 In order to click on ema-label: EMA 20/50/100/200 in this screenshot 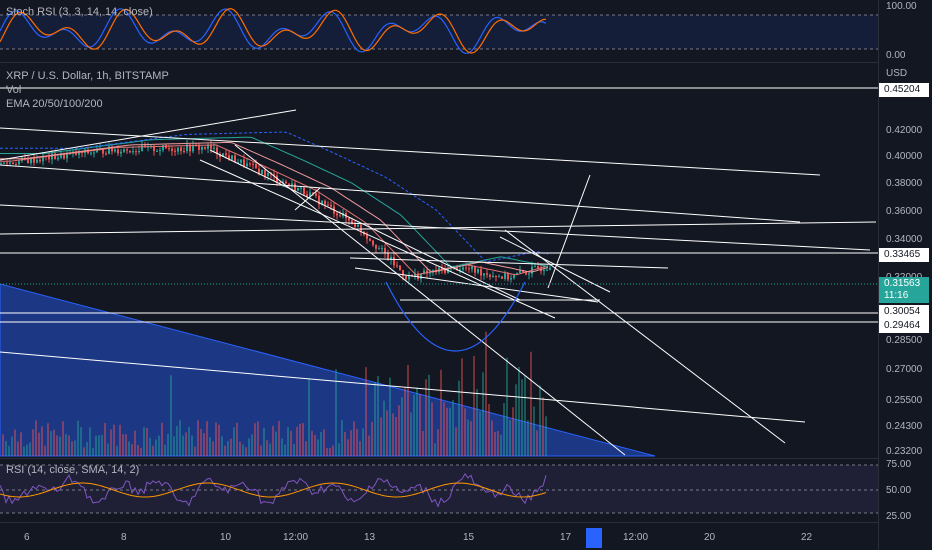, I will do `click(54, 104)`.